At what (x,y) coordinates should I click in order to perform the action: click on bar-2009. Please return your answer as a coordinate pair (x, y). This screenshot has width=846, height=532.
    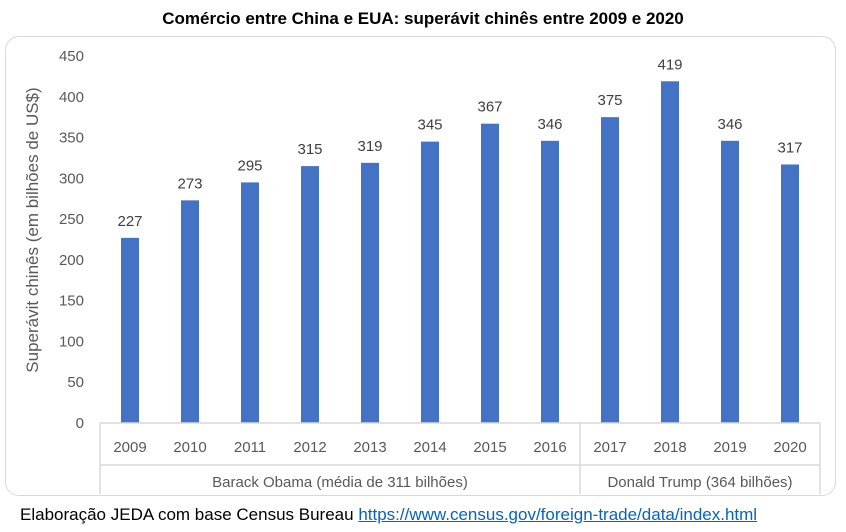
    Looking at the image, I should click on (130, 330).